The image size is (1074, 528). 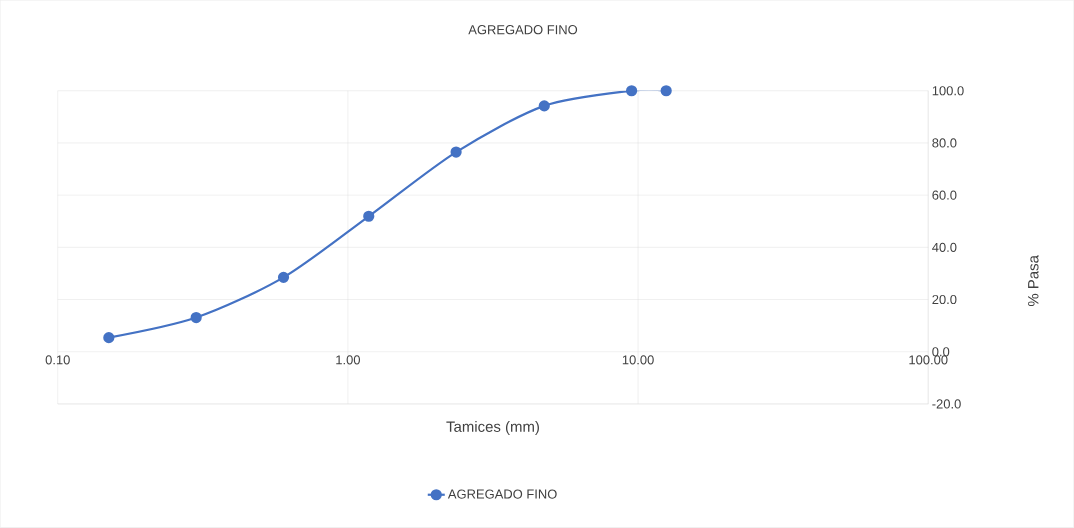 I want to click on x-tick-label: 10.00, so click(x=638, y=360).